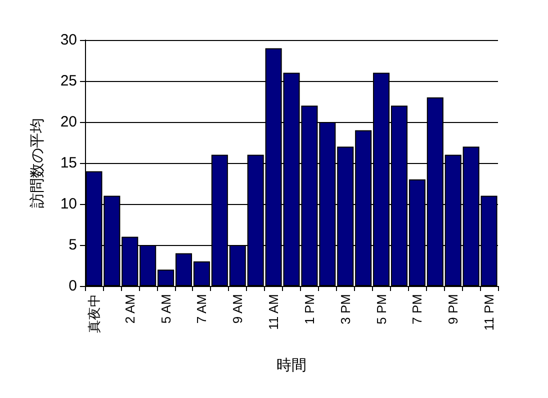 This screenshot has height=398, width=548. What do you see at coordinates (166, 309) in the screenshot?
I see `x-tick-label: 5 AM` at bounding box center [166, 309].